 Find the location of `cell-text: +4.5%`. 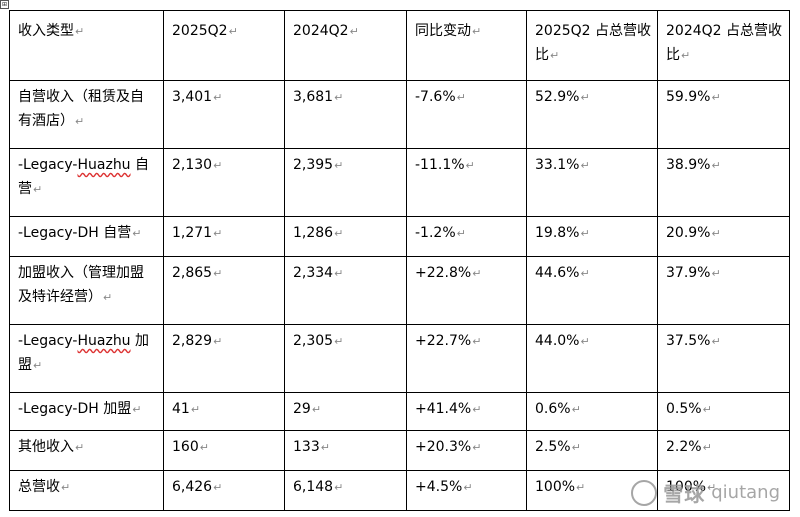

cell-text: +4.5% is located at coordinates (439, 487).